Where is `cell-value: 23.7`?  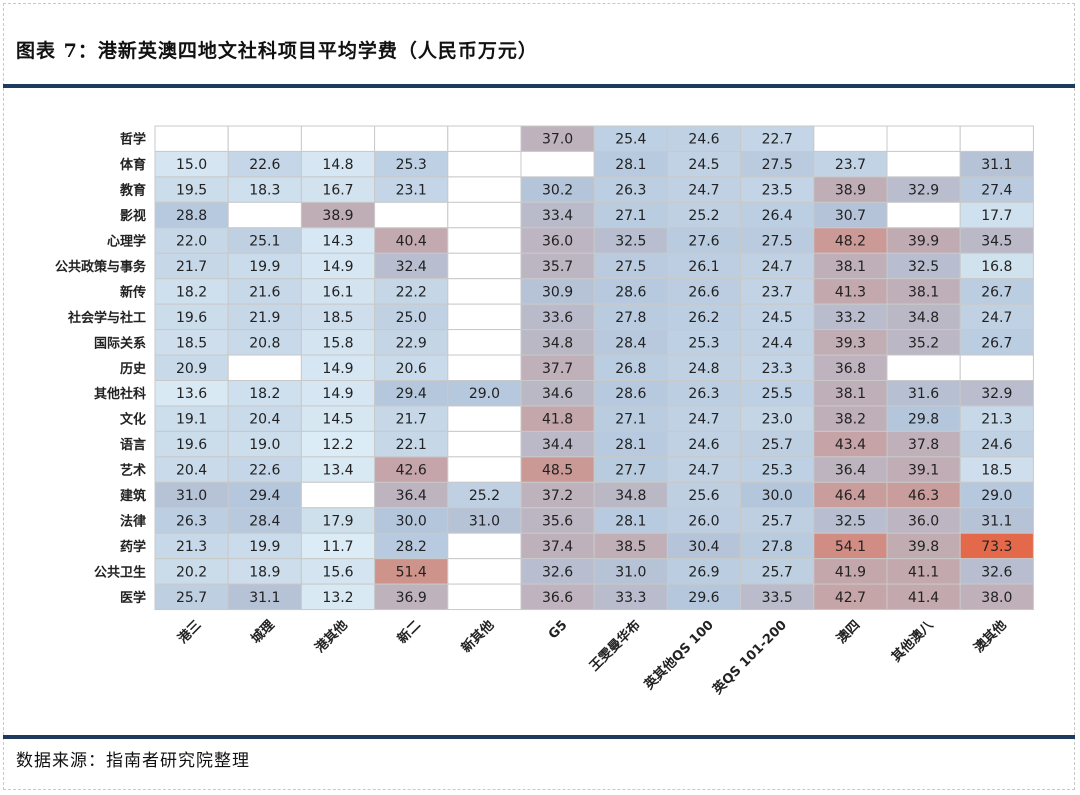 cell-value: 23.7 is located at coordinates (850, 165).